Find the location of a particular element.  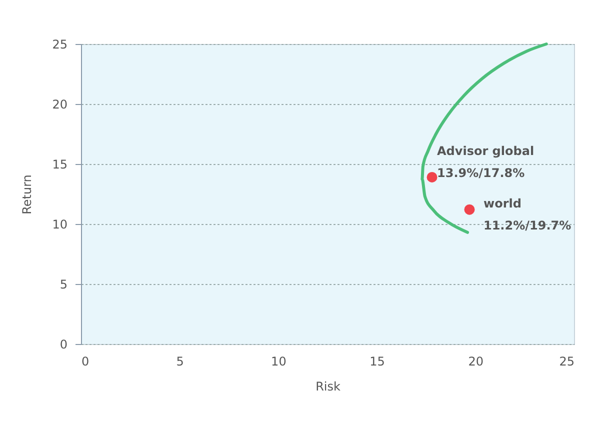

x-tick-label: 20 is located at coordinates (476, 361).